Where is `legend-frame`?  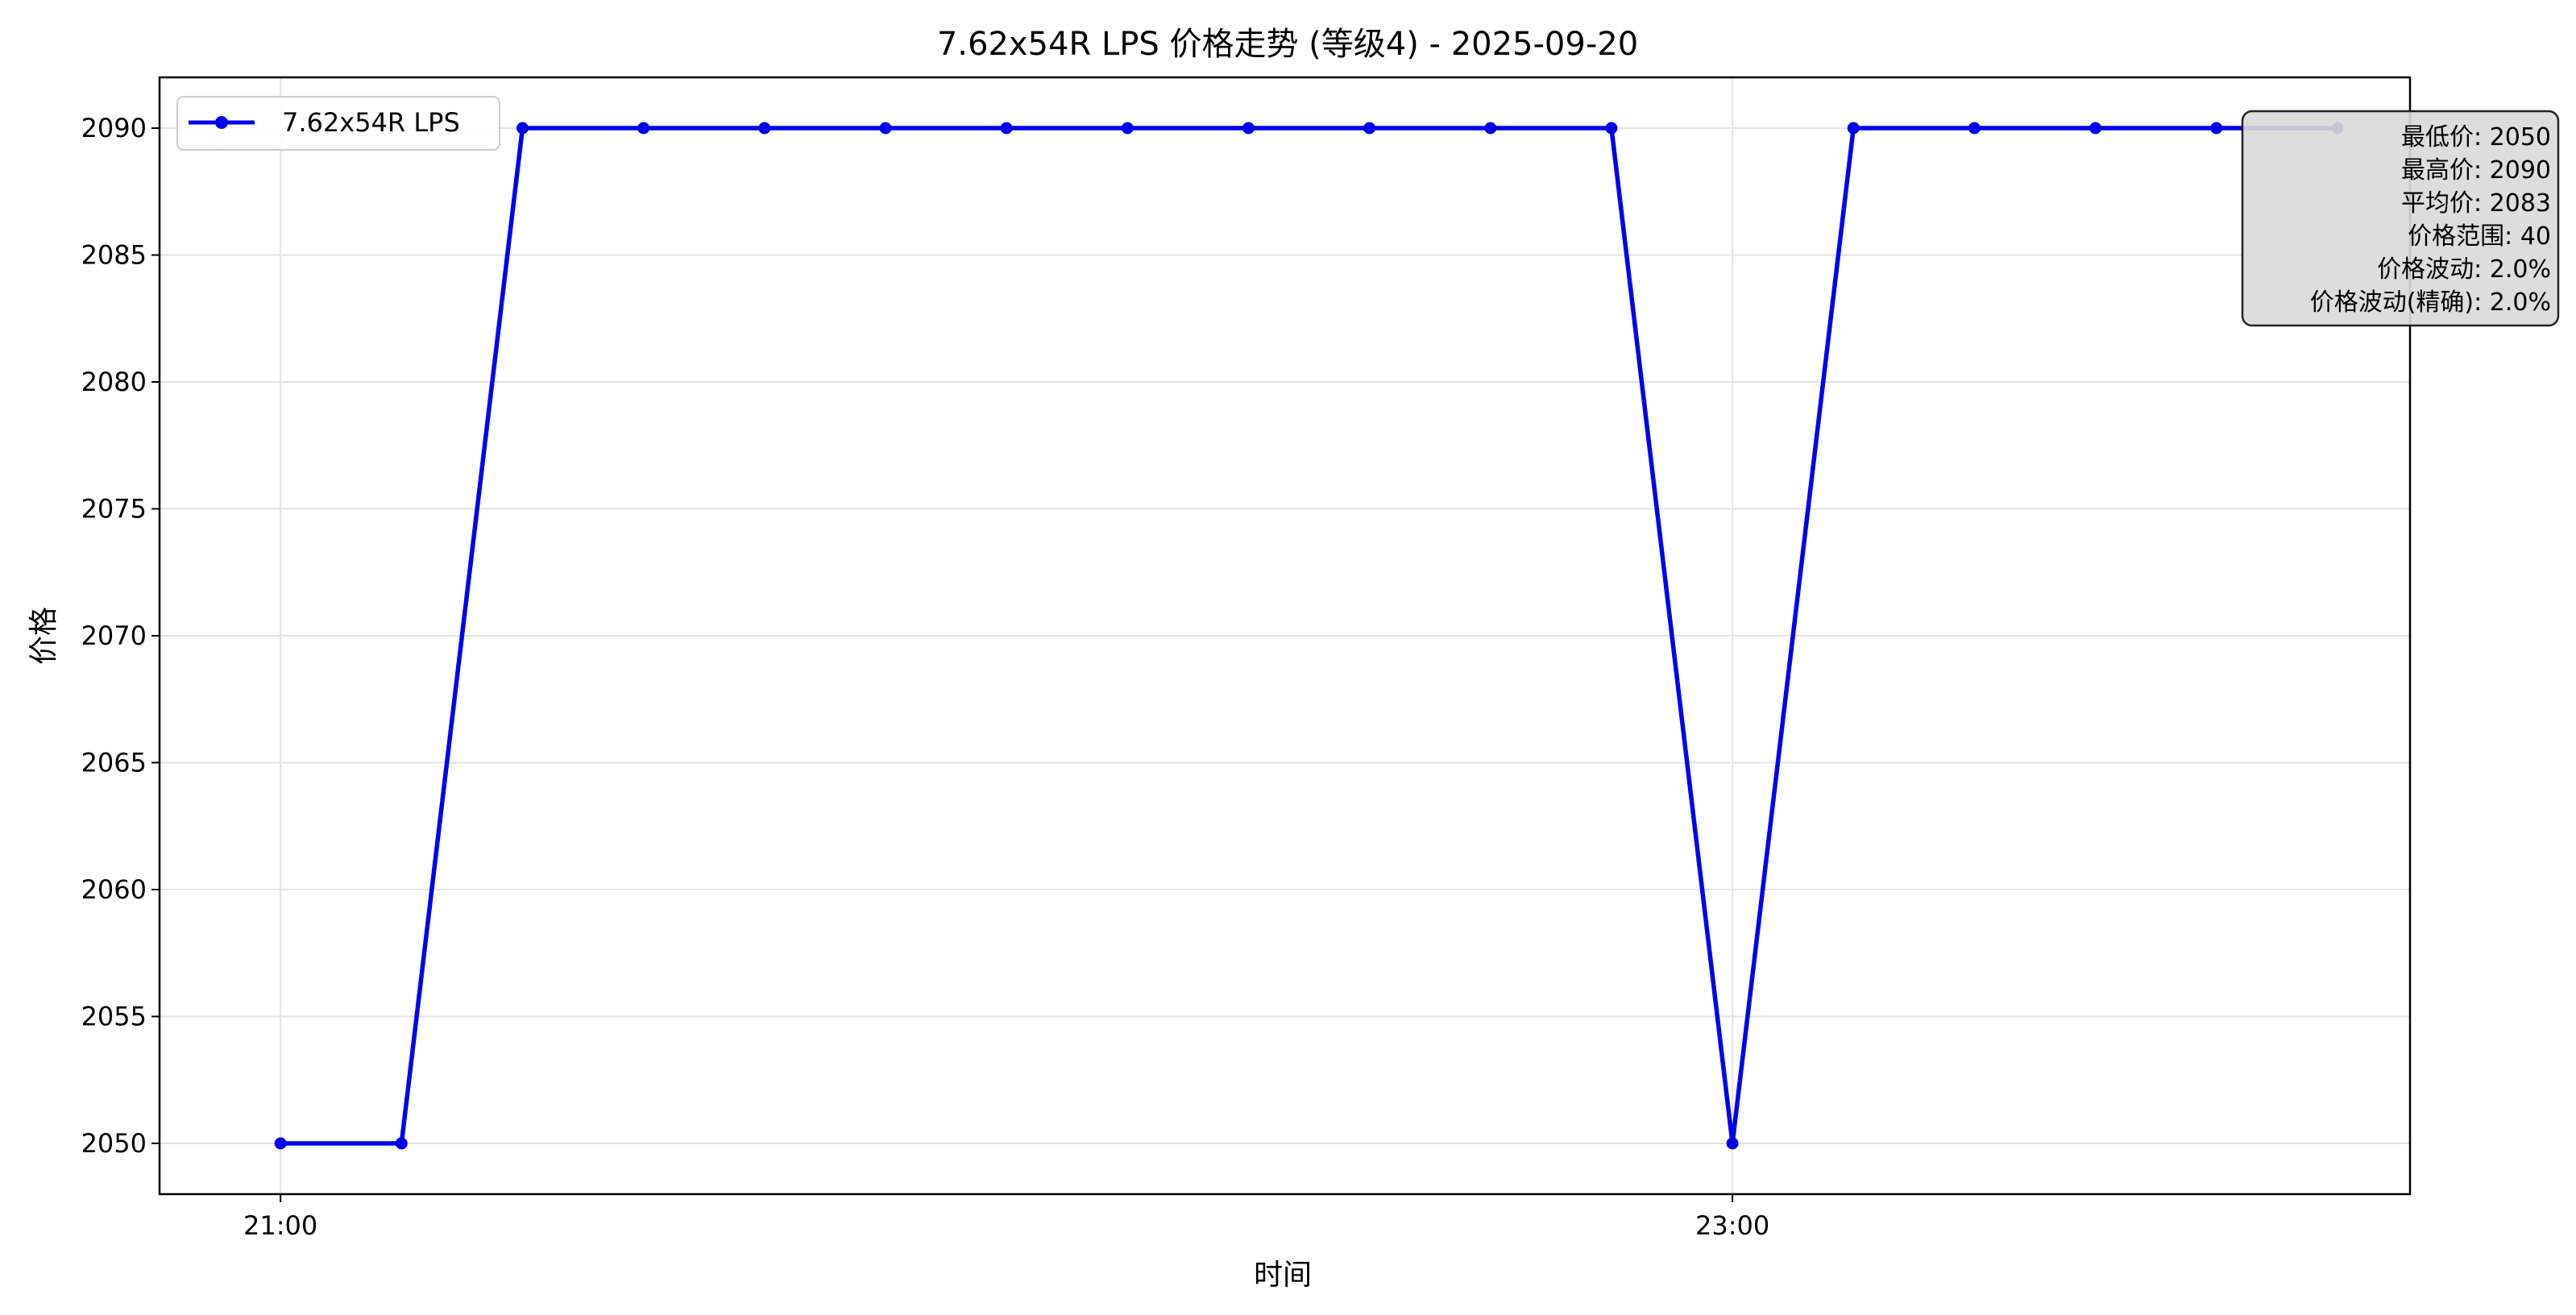 legend-frame is located at coordinates (338, 124).